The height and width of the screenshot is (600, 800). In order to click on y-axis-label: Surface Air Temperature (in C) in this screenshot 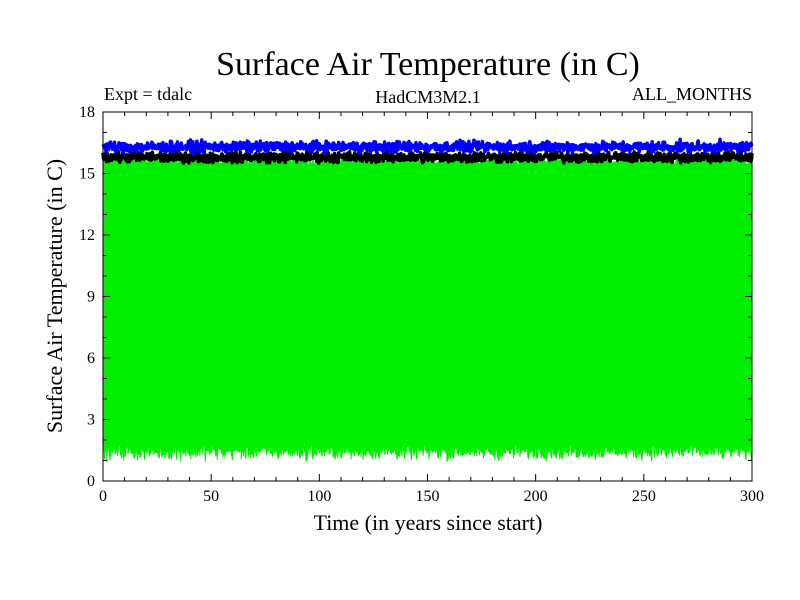, I will do `click(54, 296)`.